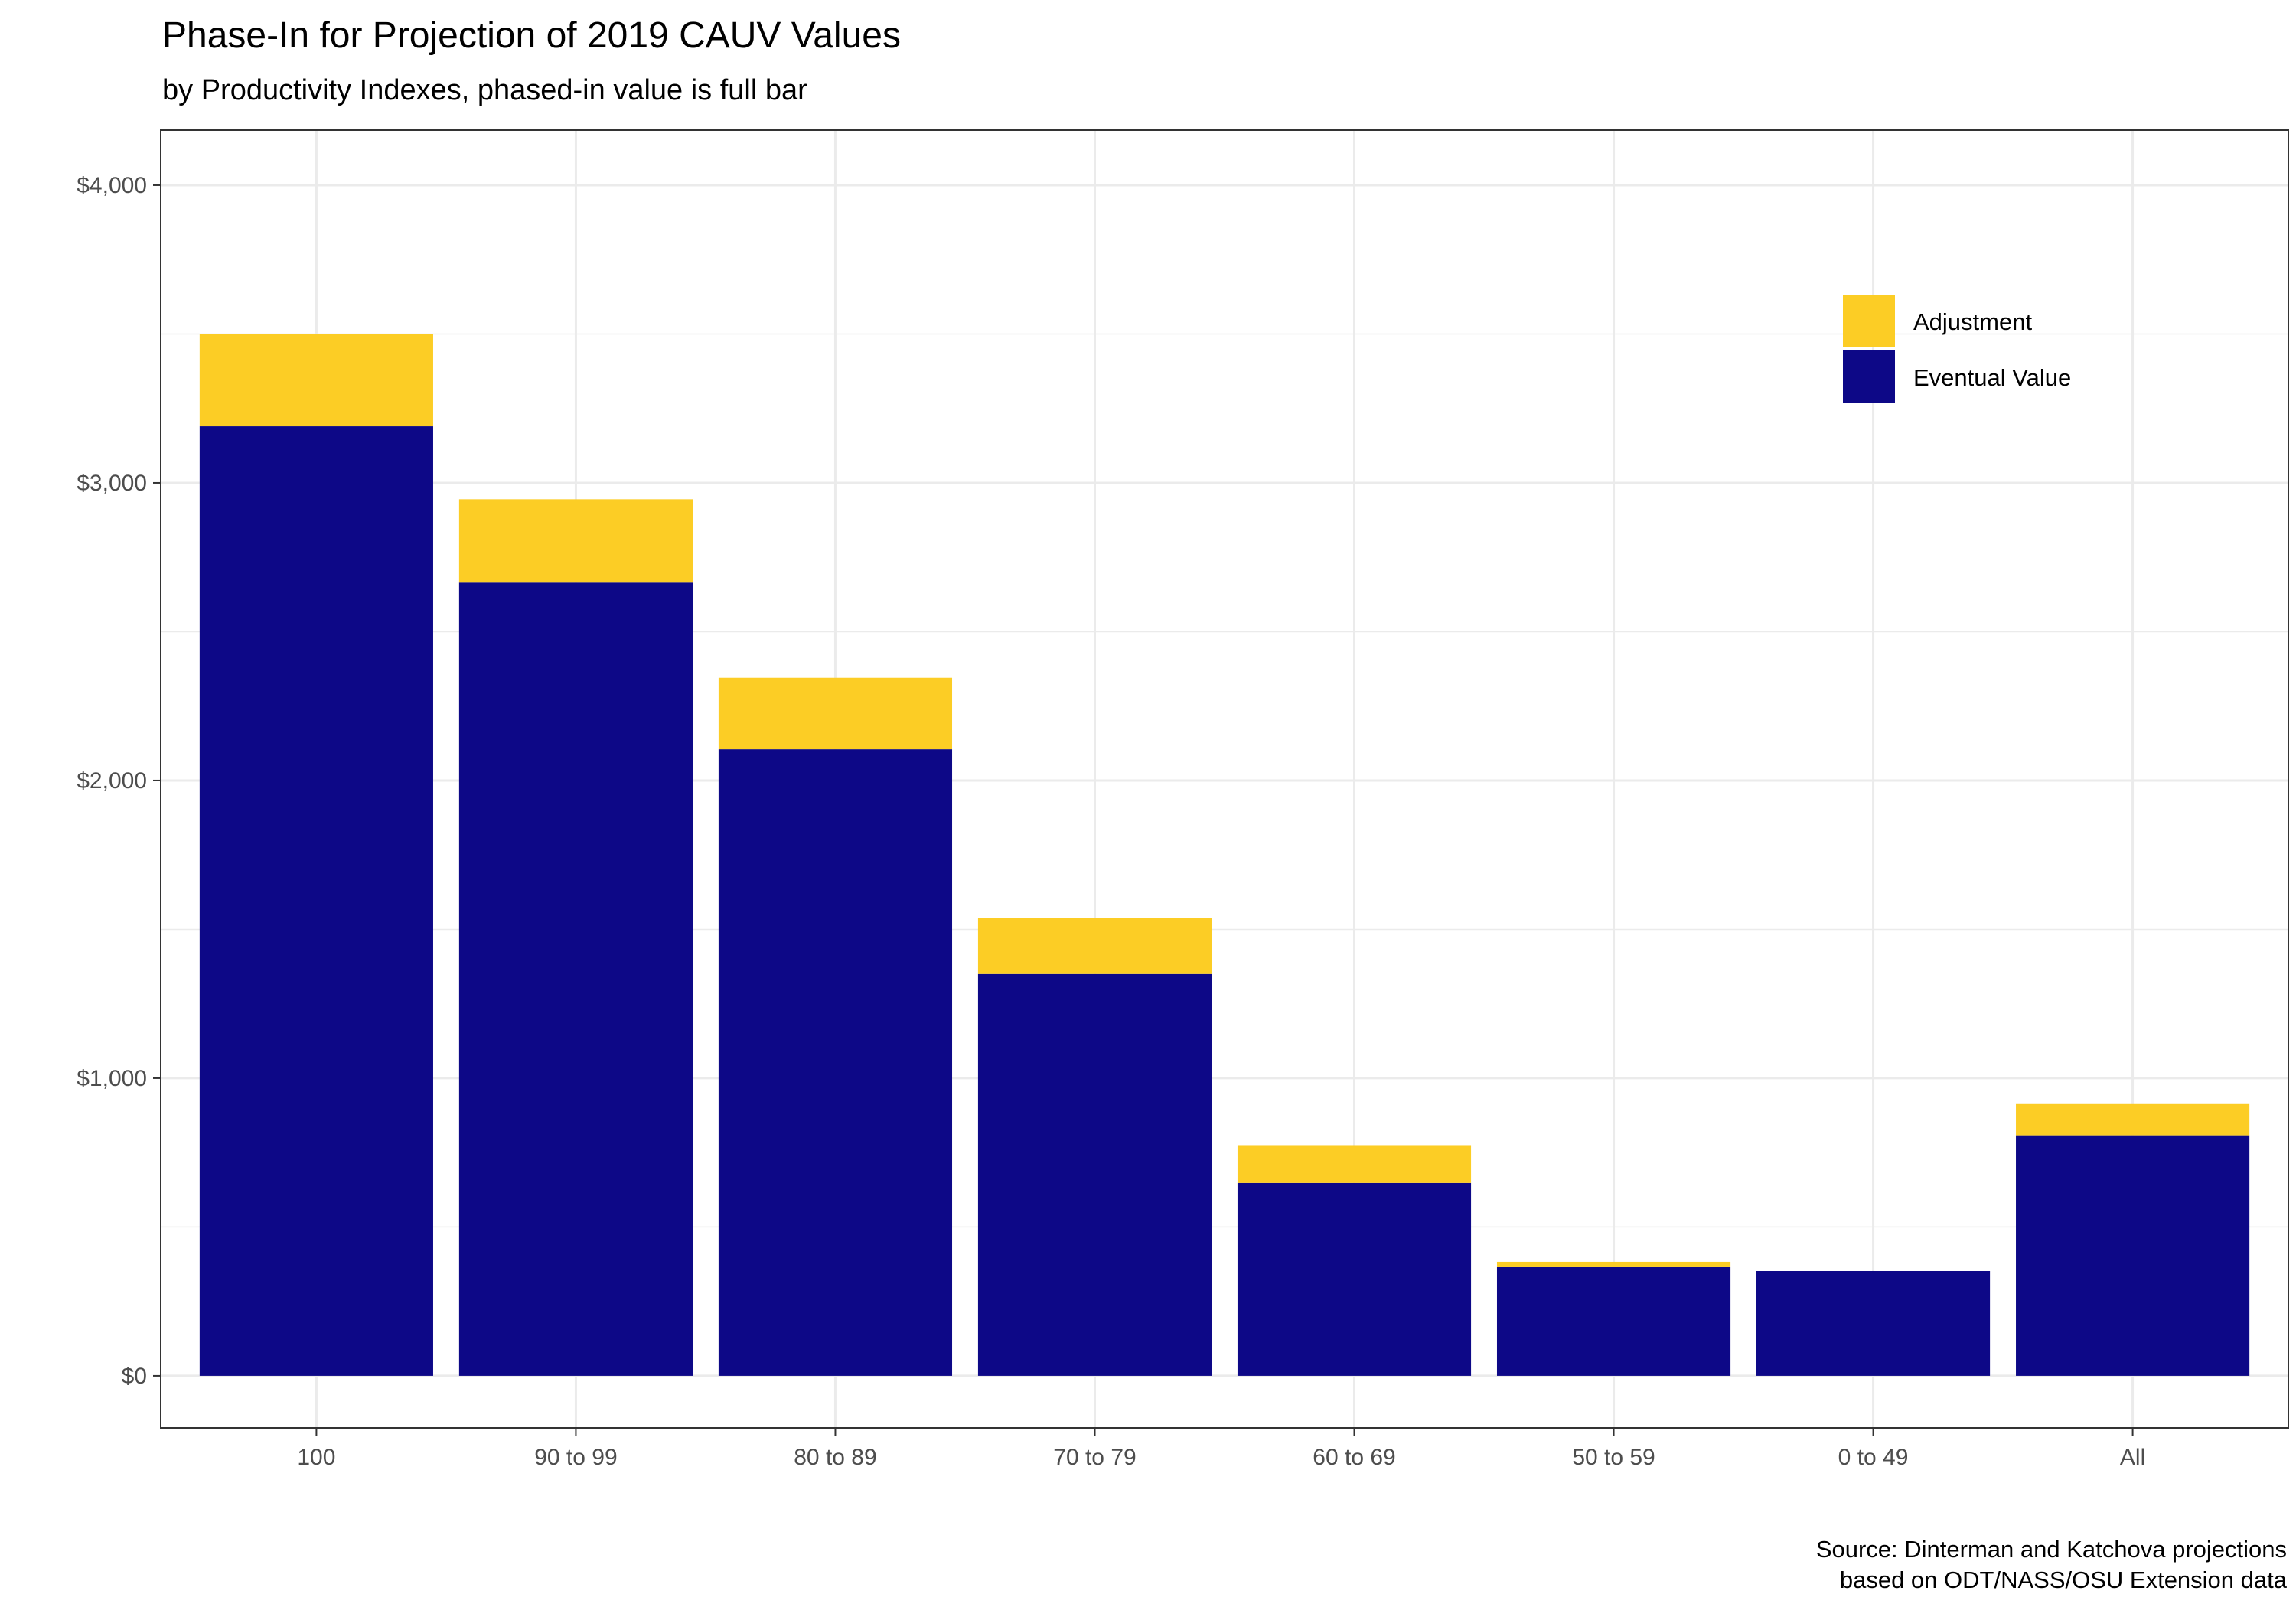  What do you see at coordinates (2064, 1579) in the screenshot?
I see `caption-line-2: based on ODT/NASS/OSU Extension data` at bounding box center [2064, 1579].